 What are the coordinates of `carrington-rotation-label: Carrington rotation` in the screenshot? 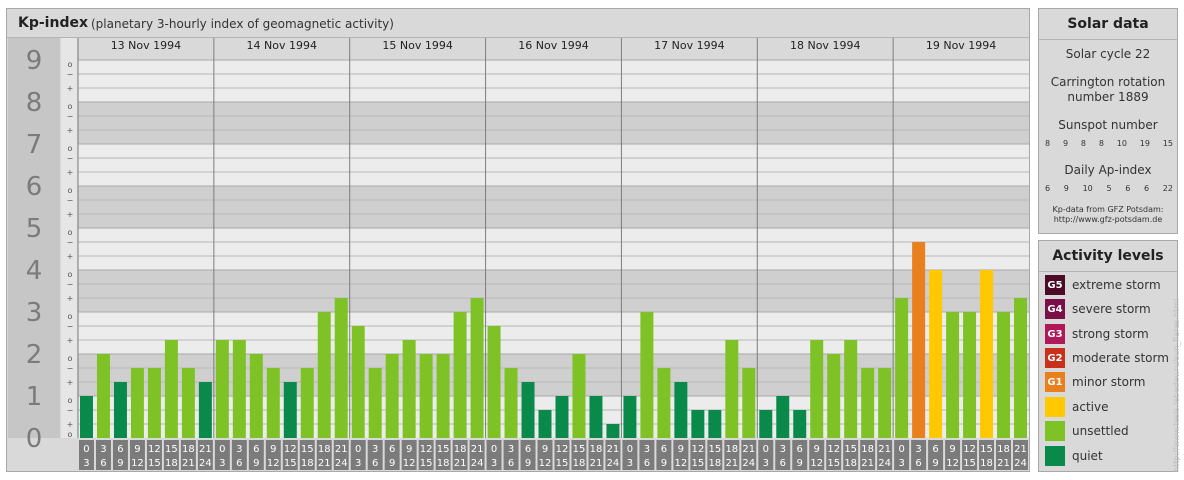 It's located at (1108, 82).